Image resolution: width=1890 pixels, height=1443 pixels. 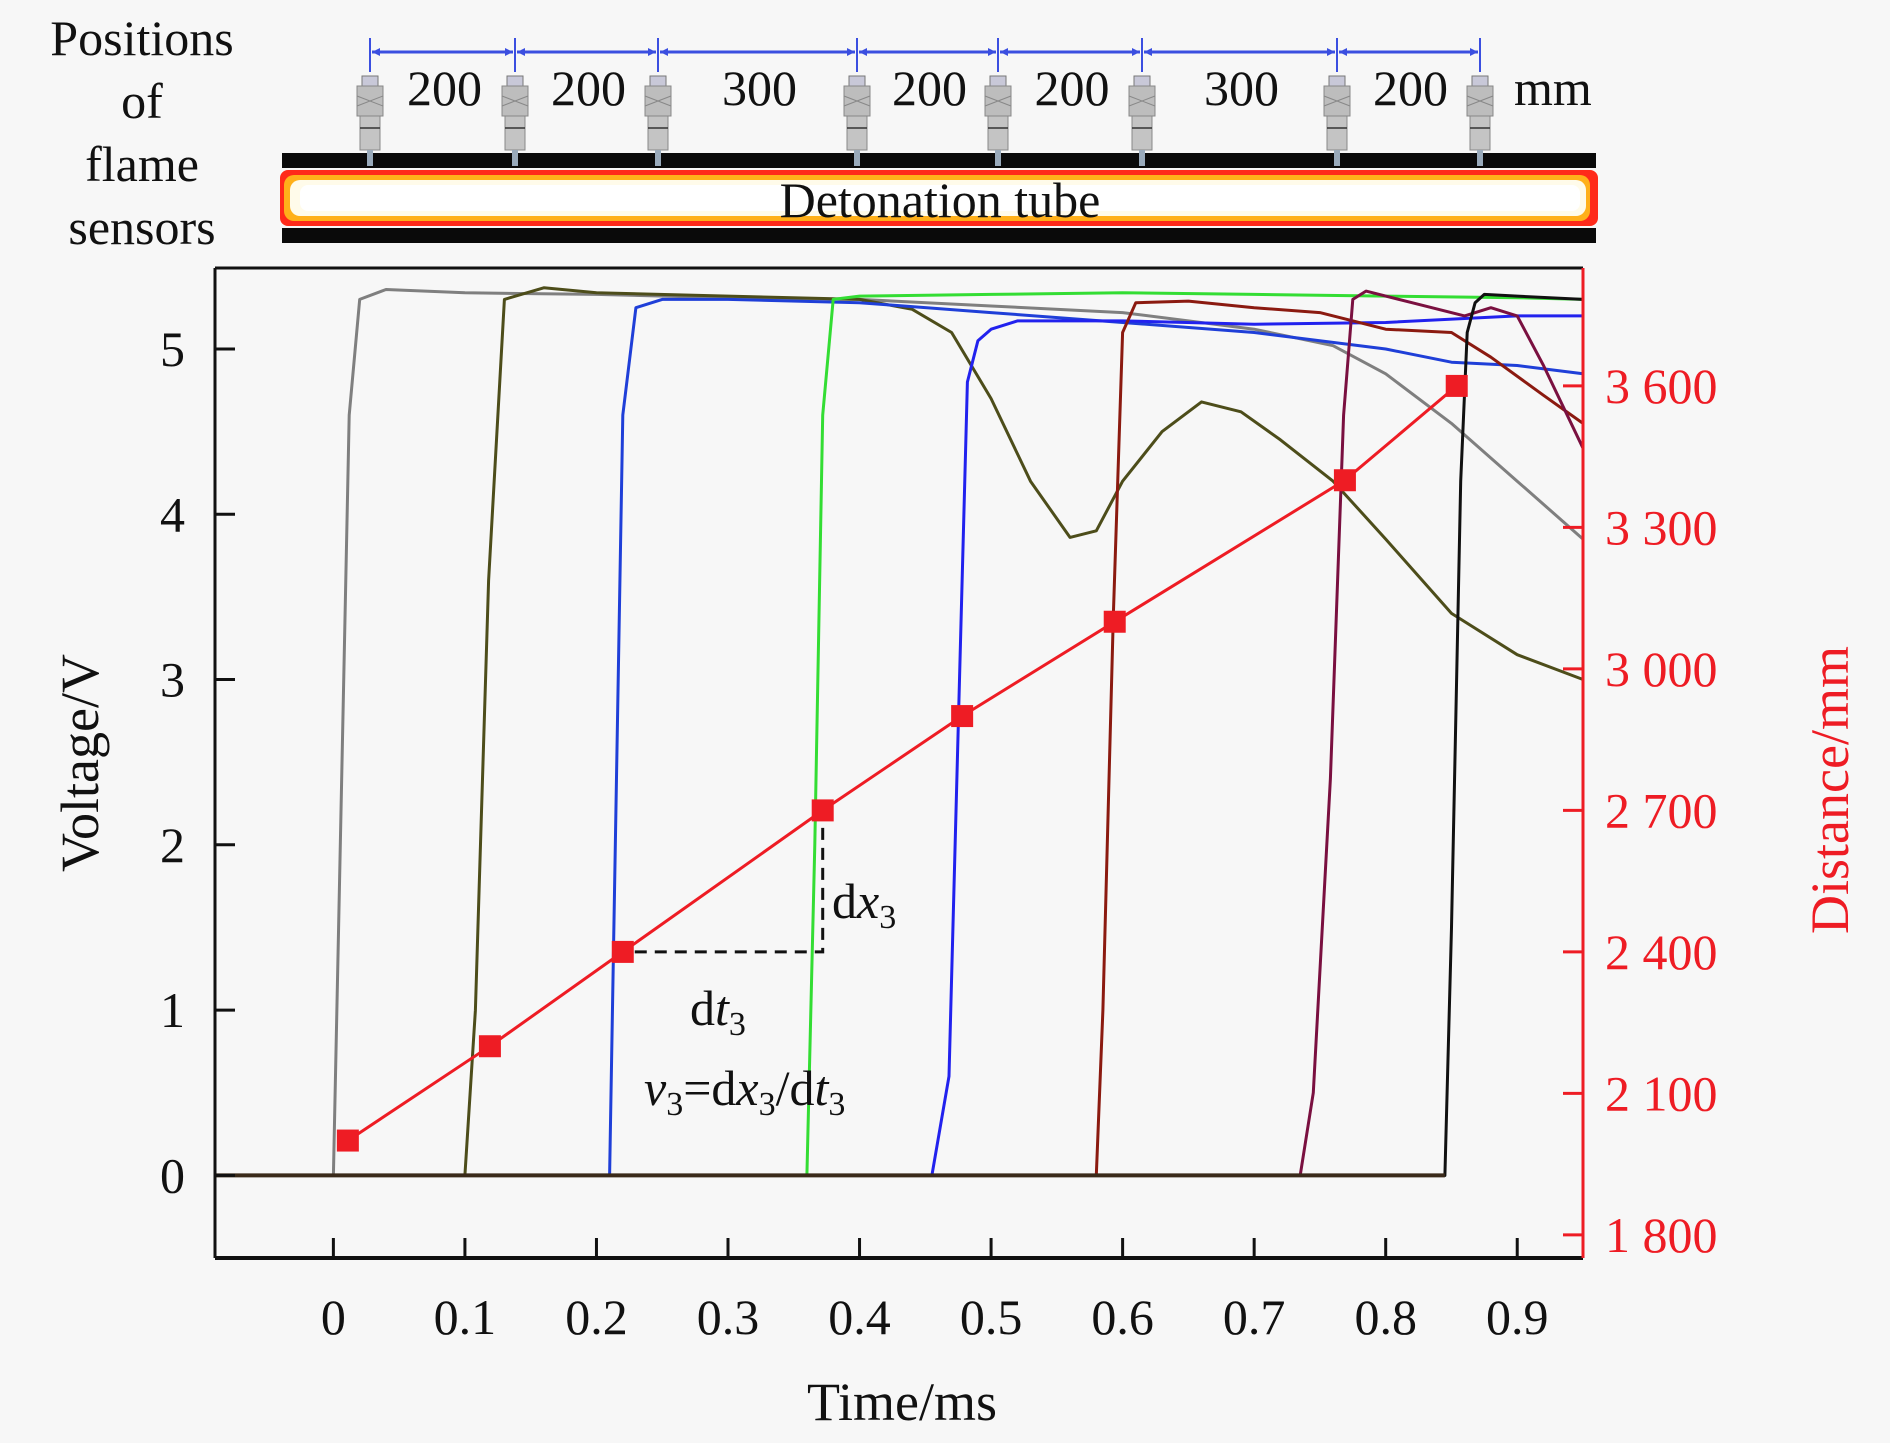 I want to click on y2-tick-label: 2 100, so click(x=1661, y=1093).